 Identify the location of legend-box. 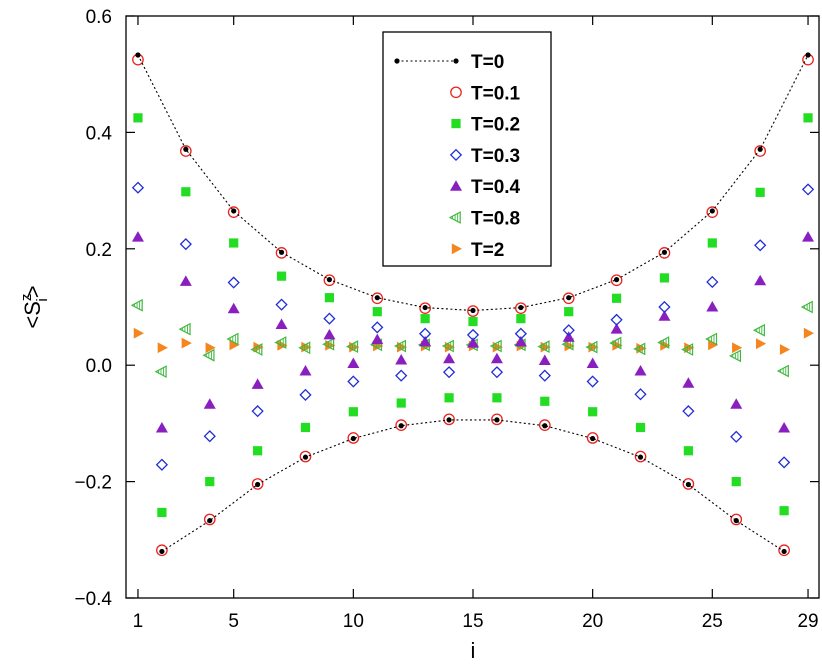
(467, 149).